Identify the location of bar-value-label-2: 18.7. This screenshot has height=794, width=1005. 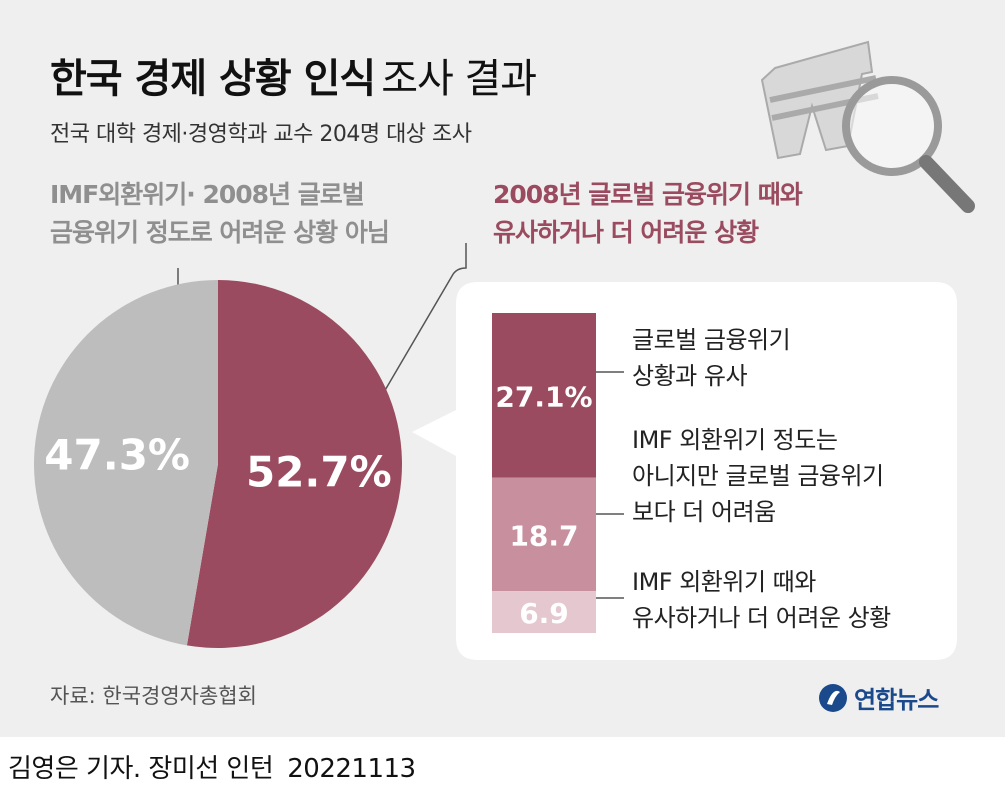
(543, 535).